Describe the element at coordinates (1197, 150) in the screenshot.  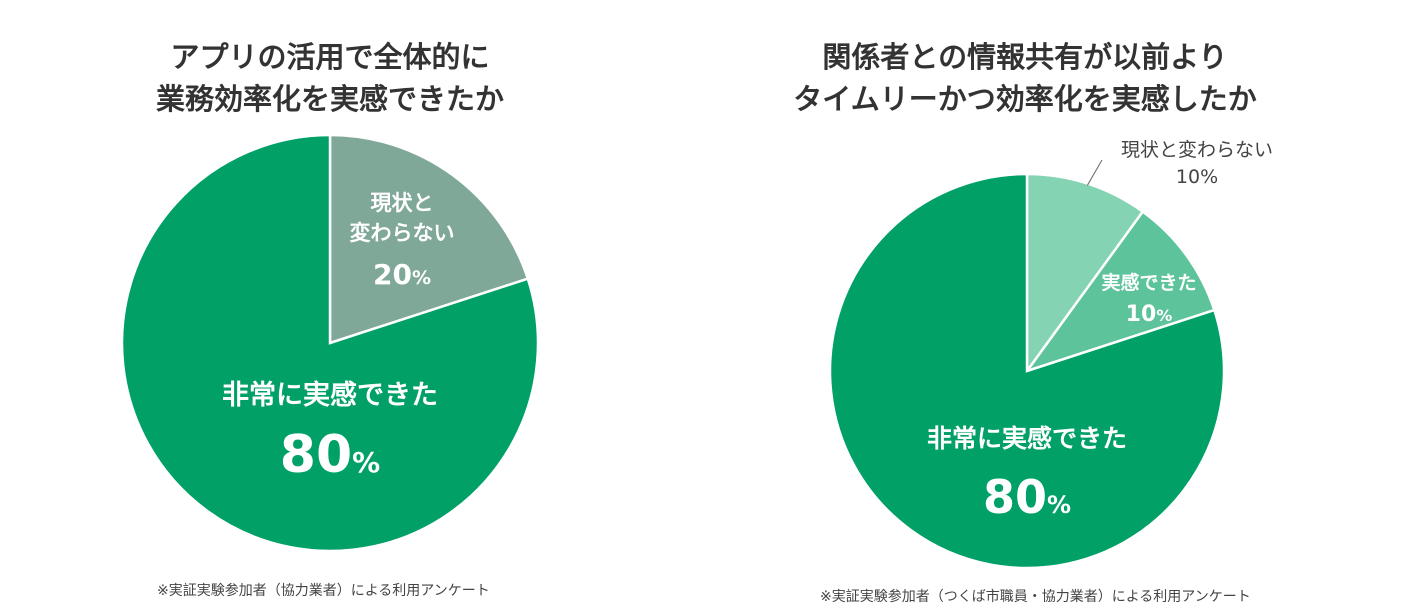
I see `right-pie-slice-0-label-line-0: 現状と変わらない` at that location.